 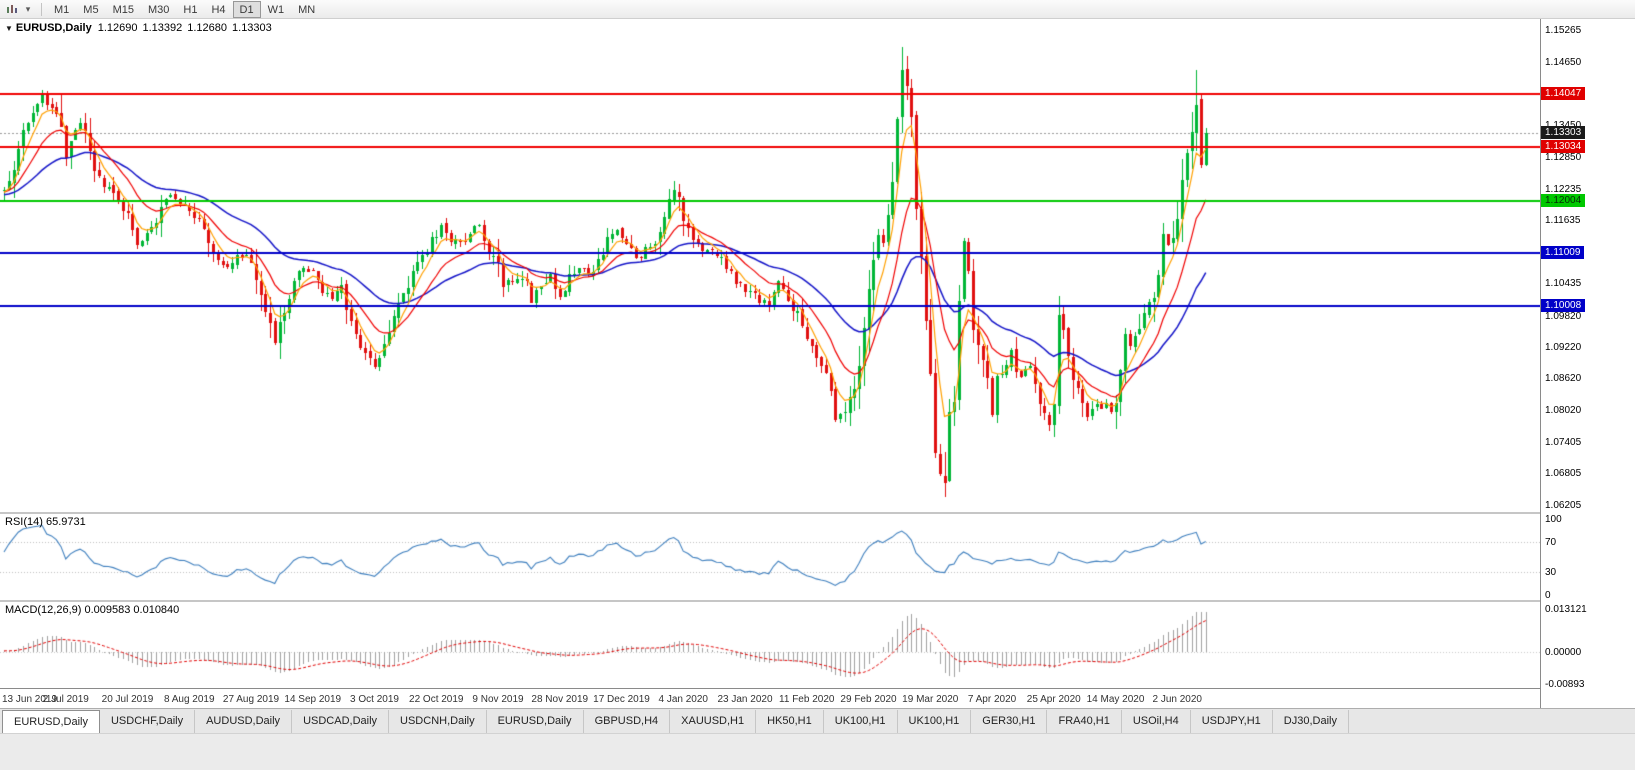 What do you see at coordinates (817, 9) in the screenshot?
I see `timeframe-toolbar: ▾ M1 M5 M15 M30 H1 H4 D1 W1 MN` at bounding box center [817, 9].